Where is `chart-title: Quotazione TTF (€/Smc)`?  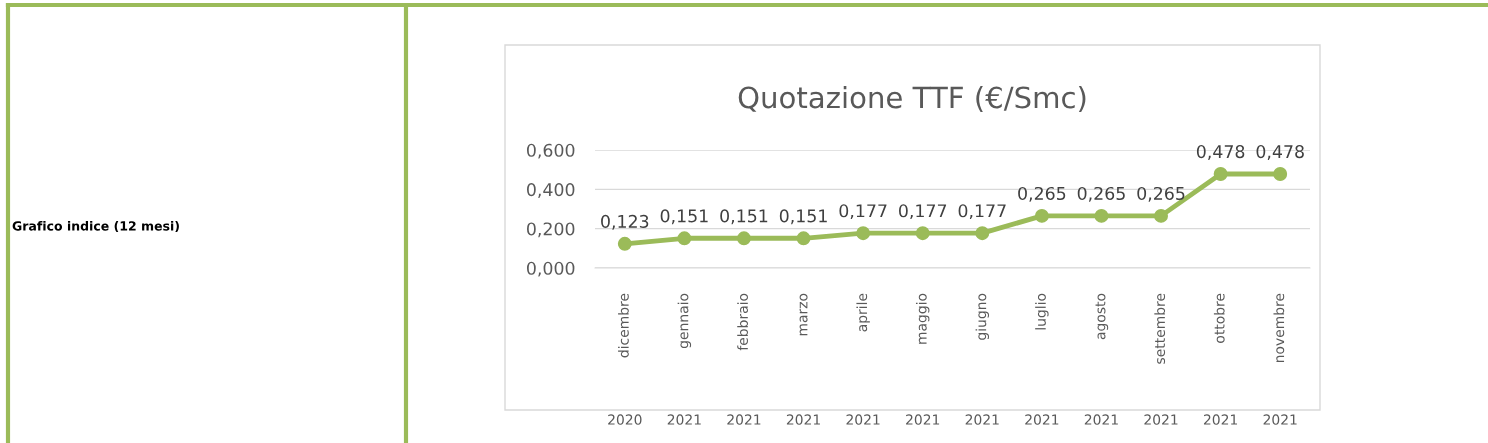
chart-title: Quotazione TTF (€/Smc) is located at coordinates (912, 98).